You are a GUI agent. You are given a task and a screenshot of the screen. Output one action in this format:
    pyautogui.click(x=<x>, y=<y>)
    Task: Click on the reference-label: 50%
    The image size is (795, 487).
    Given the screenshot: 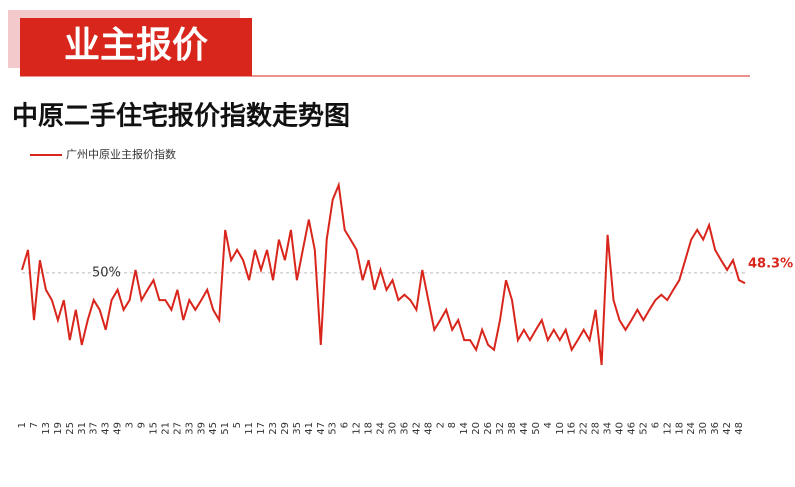 What is the action you would take?
    pyautogui.click(x=106, y=272)
    